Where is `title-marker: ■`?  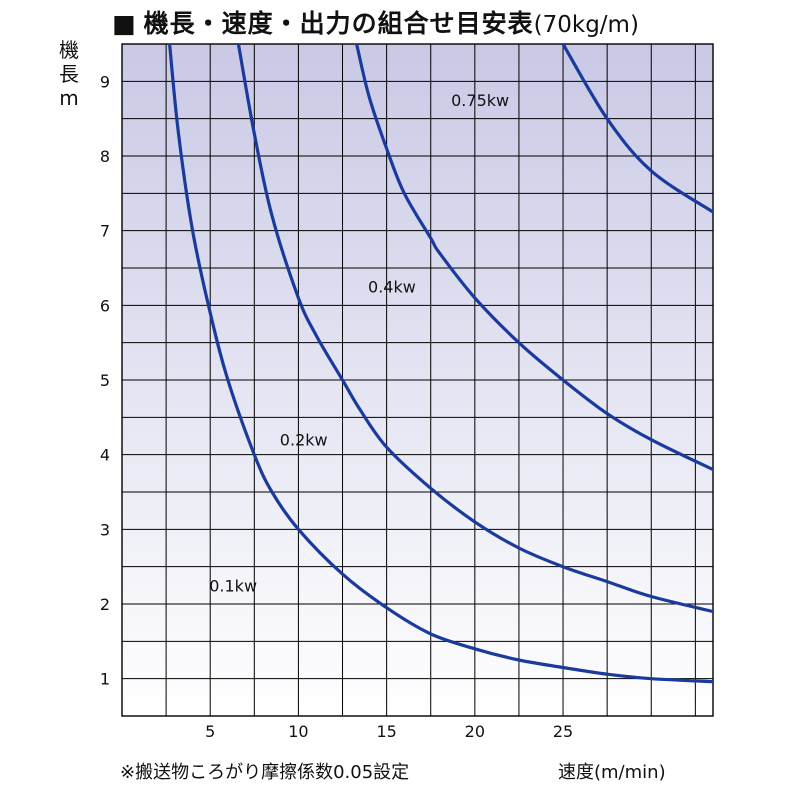 title-marker: ■ is located at coordinates (124, 23).